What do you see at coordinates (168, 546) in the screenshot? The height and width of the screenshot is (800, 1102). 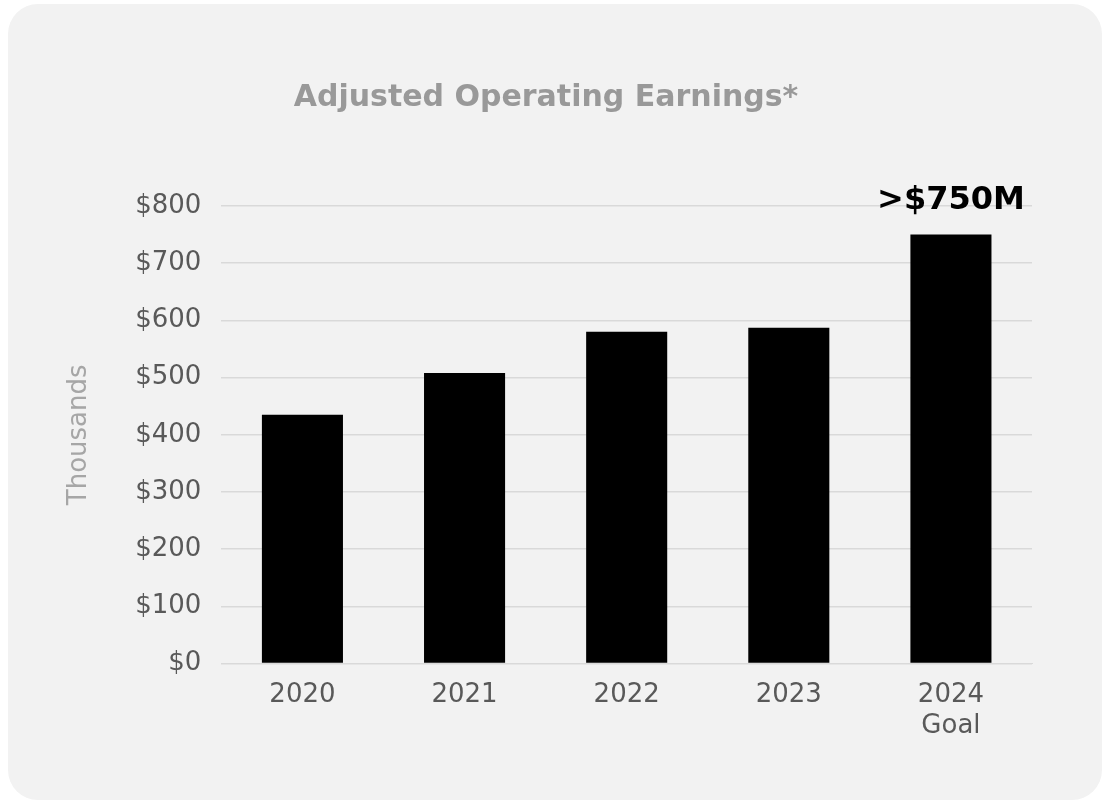 I see `y-tick-label: $200` at bounding box center [168, 546].